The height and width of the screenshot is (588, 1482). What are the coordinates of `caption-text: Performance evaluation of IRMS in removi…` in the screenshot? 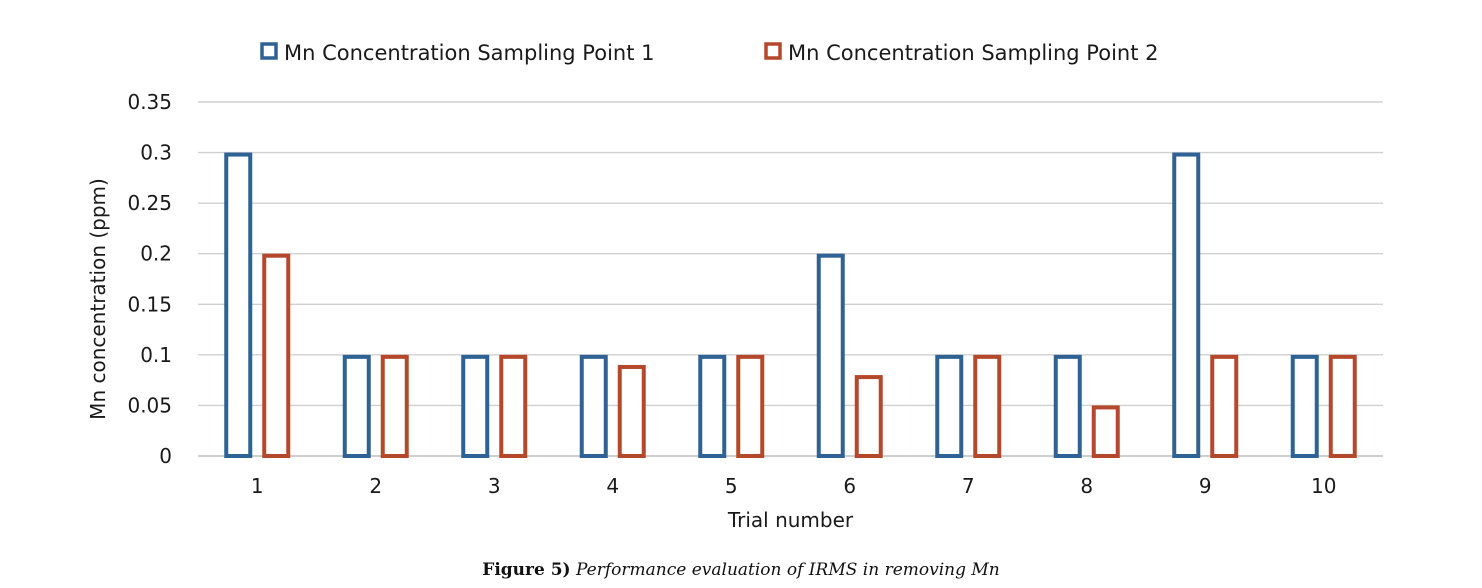 It's located at (788, 570).